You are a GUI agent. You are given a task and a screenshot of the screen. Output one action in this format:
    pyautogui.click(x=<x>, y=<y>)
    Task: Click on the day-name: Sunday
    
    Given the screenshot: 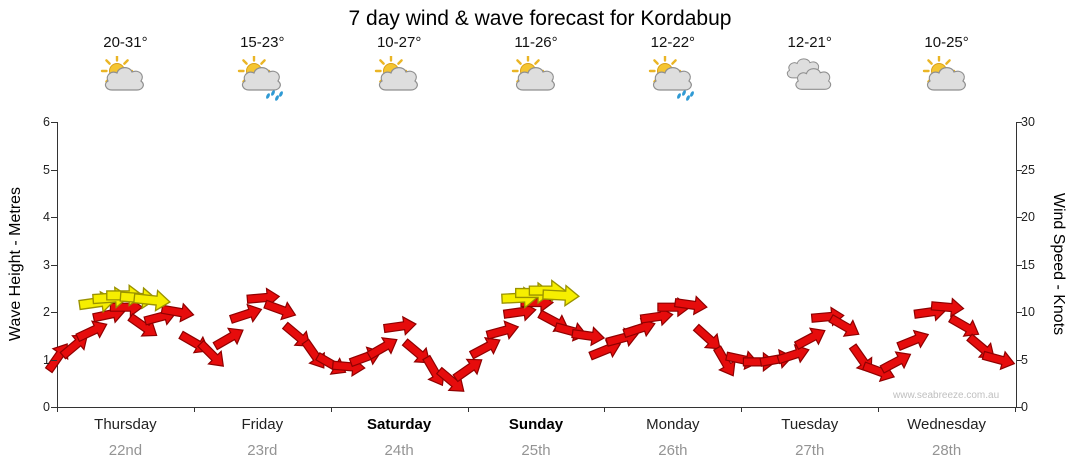 What is the action you would take?
    pyautogui.click(x=536, y=424)
    